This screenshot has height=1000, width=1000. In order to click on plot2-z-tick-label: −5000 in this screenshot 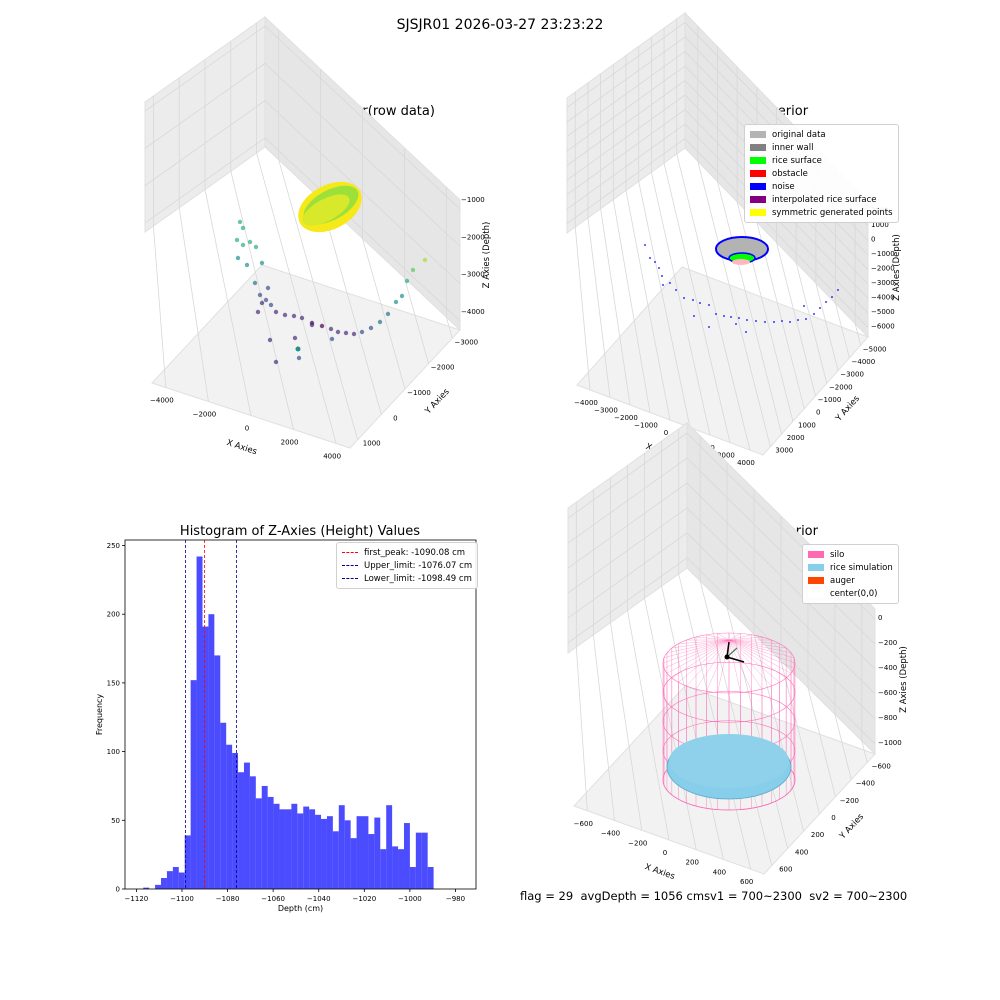, I will do `click(883, 312)`.